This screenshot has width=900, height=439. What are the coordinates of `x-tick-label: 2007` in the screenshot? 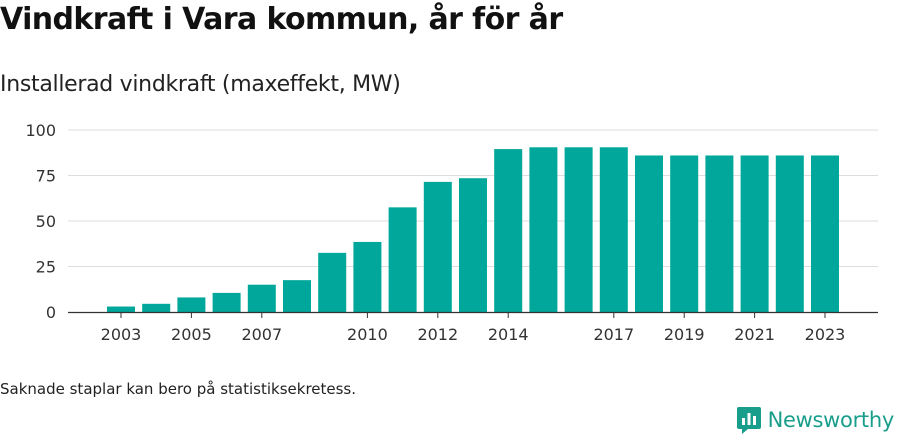 It's located at (261, 334).